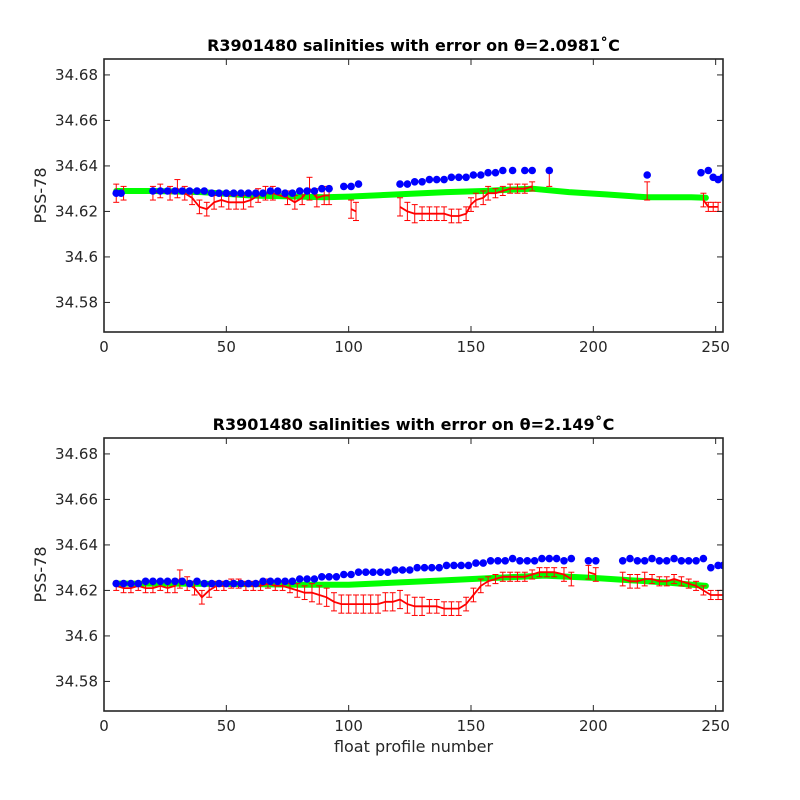 The height and width of the screenshot is (800, 800). What do you see at coordinates (40, 574) in the screenshot?
I see `y-axis-label: PSS-78` at bounding box center [40, 574].